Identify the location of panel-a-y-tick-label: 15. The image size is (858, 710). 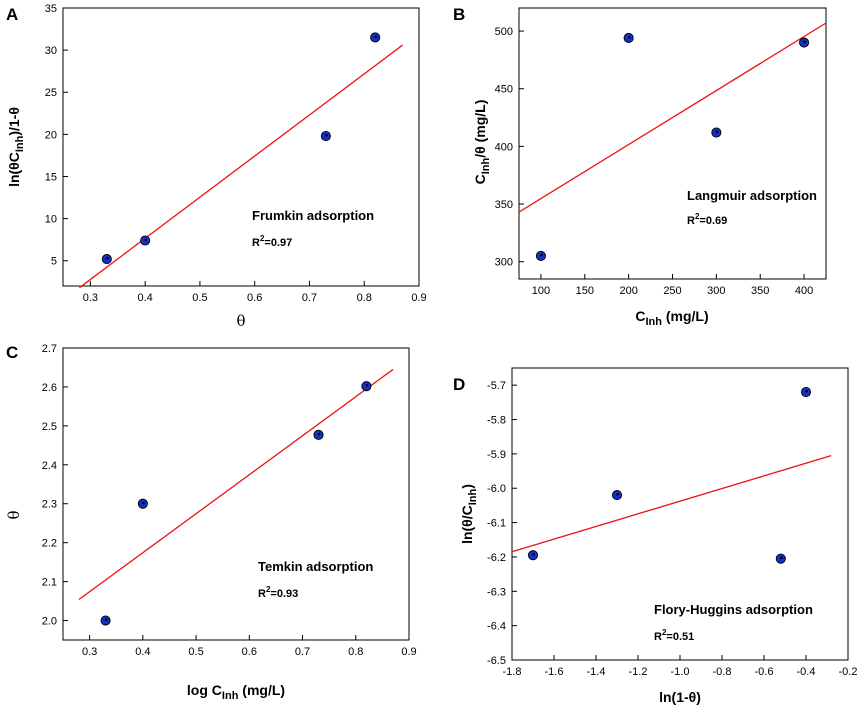
(51, 177).